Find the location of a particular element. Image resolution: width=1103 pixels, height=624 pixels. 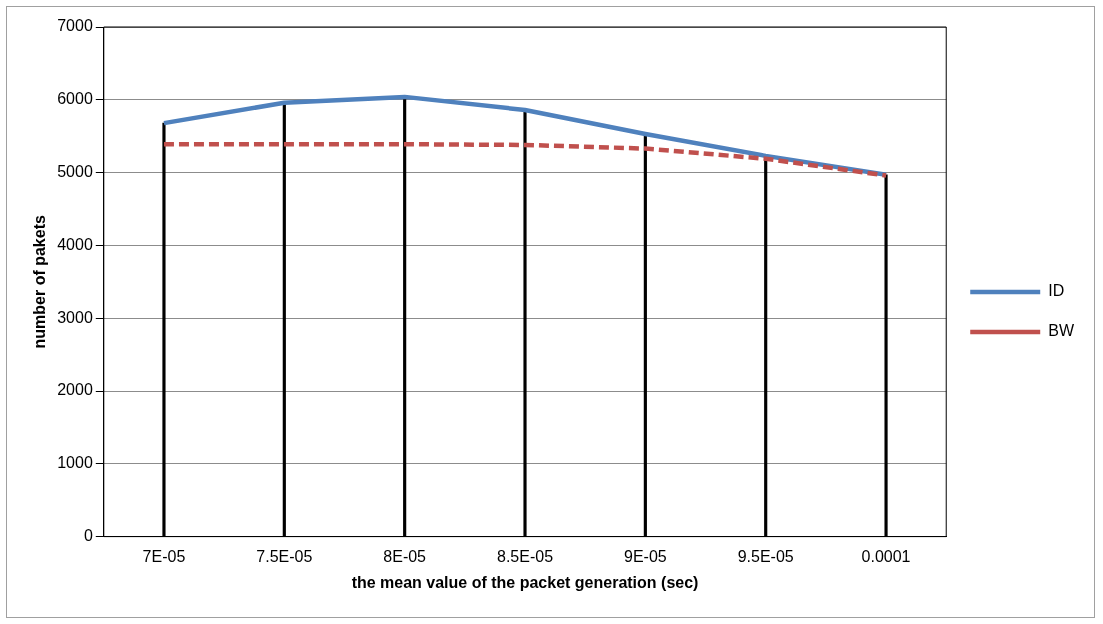

y-axis-title: number of pakets is located at coordinates (40, 282).